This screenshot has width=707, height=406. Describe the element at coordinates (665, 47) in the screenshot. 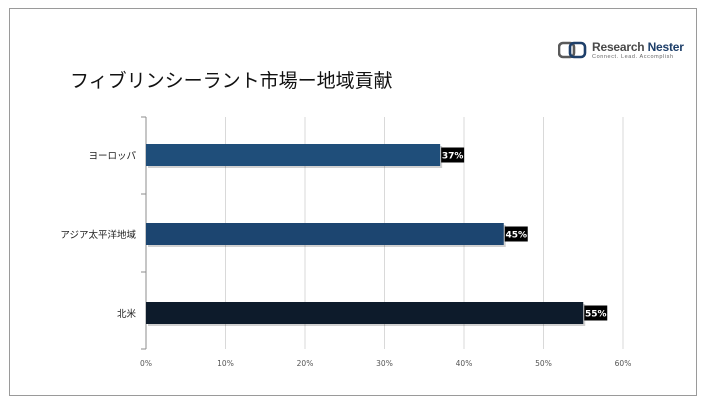

I see `logo-word-nester: Nester` at that location.